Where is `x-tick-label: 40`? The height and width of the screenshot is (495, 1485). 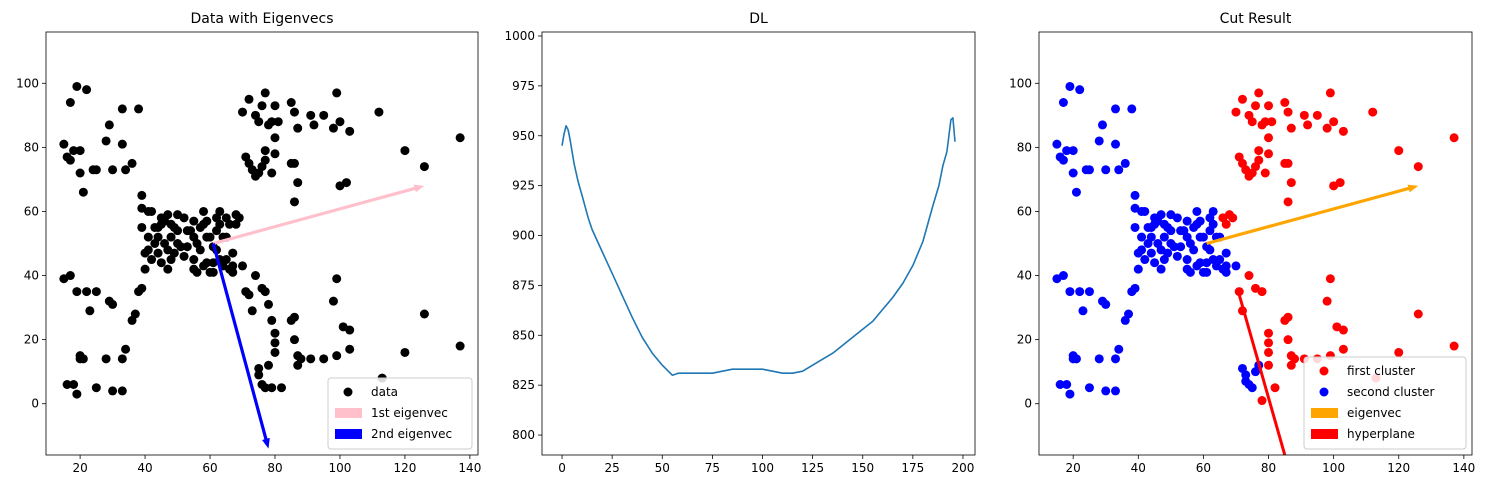 x-tick-label: 40 is located at coordinates (144, 468).